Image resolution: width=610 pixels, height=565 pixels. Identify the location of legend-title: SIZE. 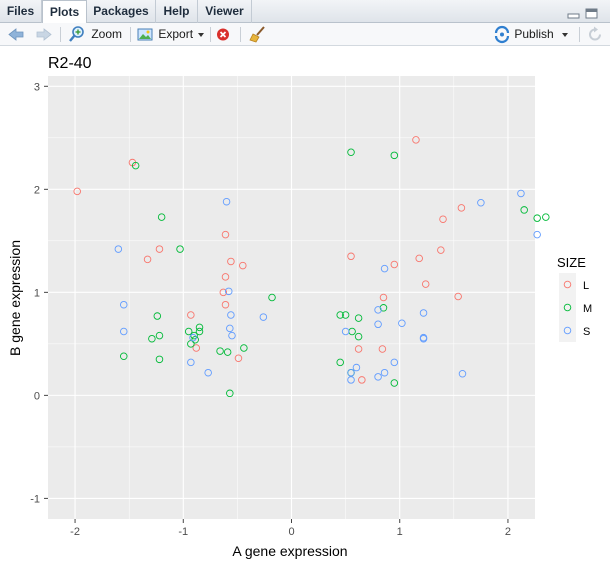
(571, 262).